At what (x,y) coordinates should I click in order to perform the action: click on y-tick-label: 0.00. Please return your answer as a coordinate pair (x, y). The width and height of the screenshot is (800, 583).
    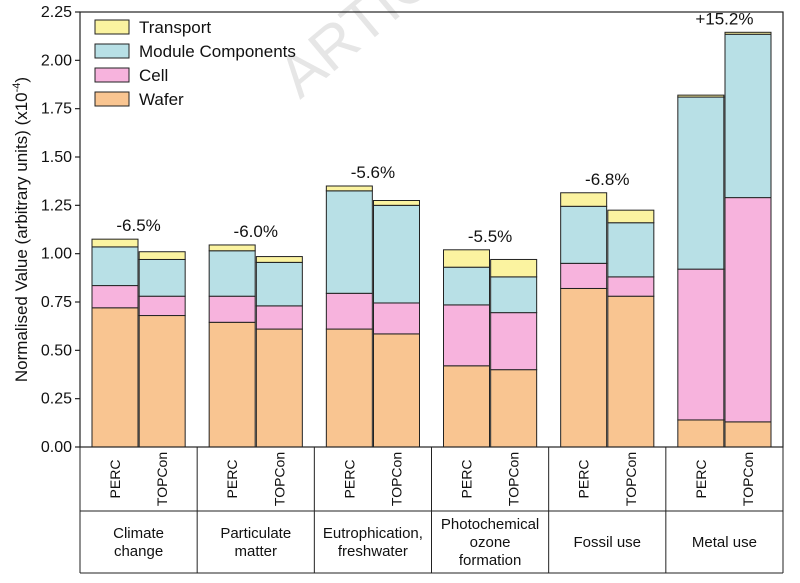
    Looking at the image, I should click on (56, 447).